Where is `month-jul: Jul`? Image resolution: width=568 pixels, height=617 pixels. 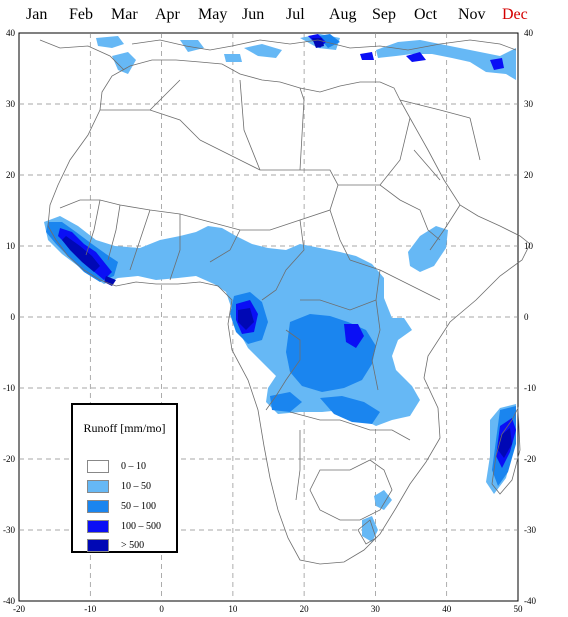 month-jul: Jul is located at coordinates (295, 14).